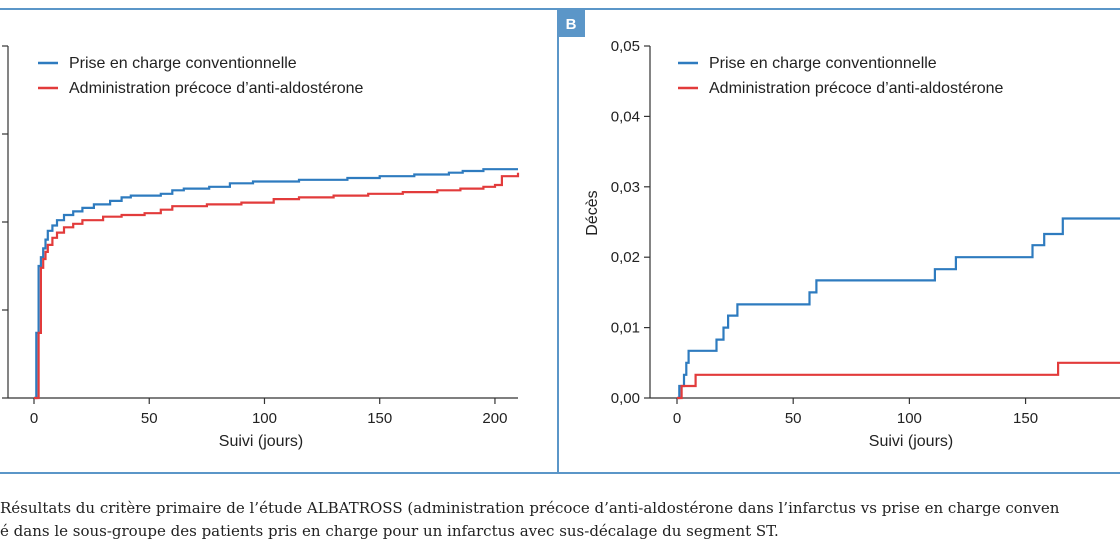 Image resolution: width=1120 pixels, height=560 pixels. I want to click on y-tick-label: 0,05, so click(625, 46).